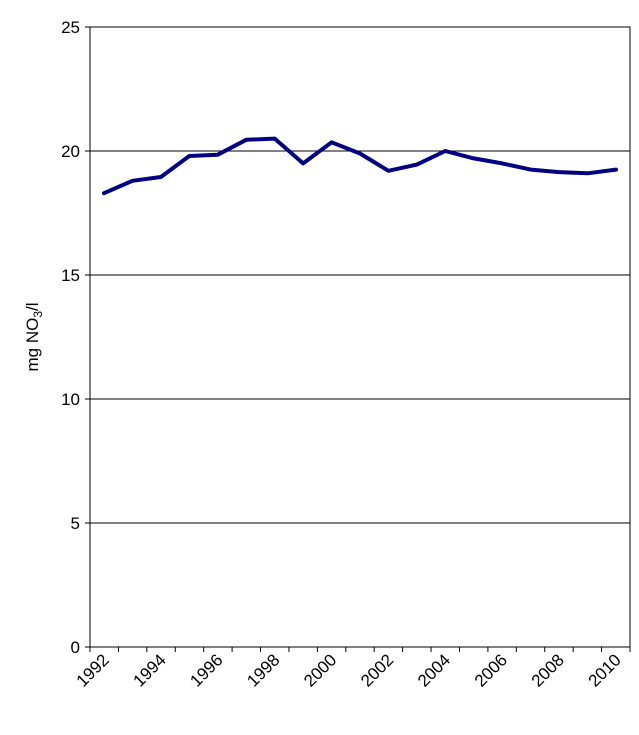 The width and height of the screenshot is (639, 735). Describe the element at coordinates (75, 337) in the screenshot. I see `y-axis-ticks: 0 5 10 15 20 25` at that location.